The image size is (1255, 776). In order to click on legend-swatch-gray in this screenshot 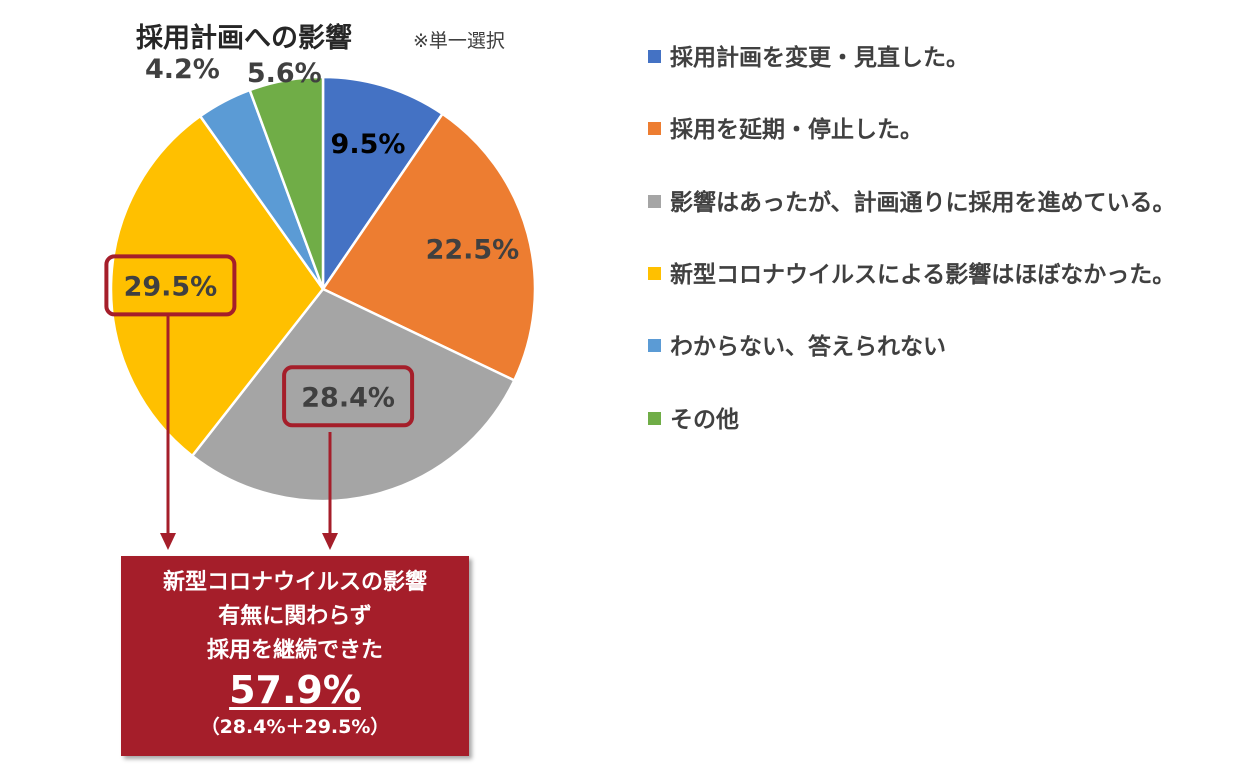, I will do `click(654, 201)`.